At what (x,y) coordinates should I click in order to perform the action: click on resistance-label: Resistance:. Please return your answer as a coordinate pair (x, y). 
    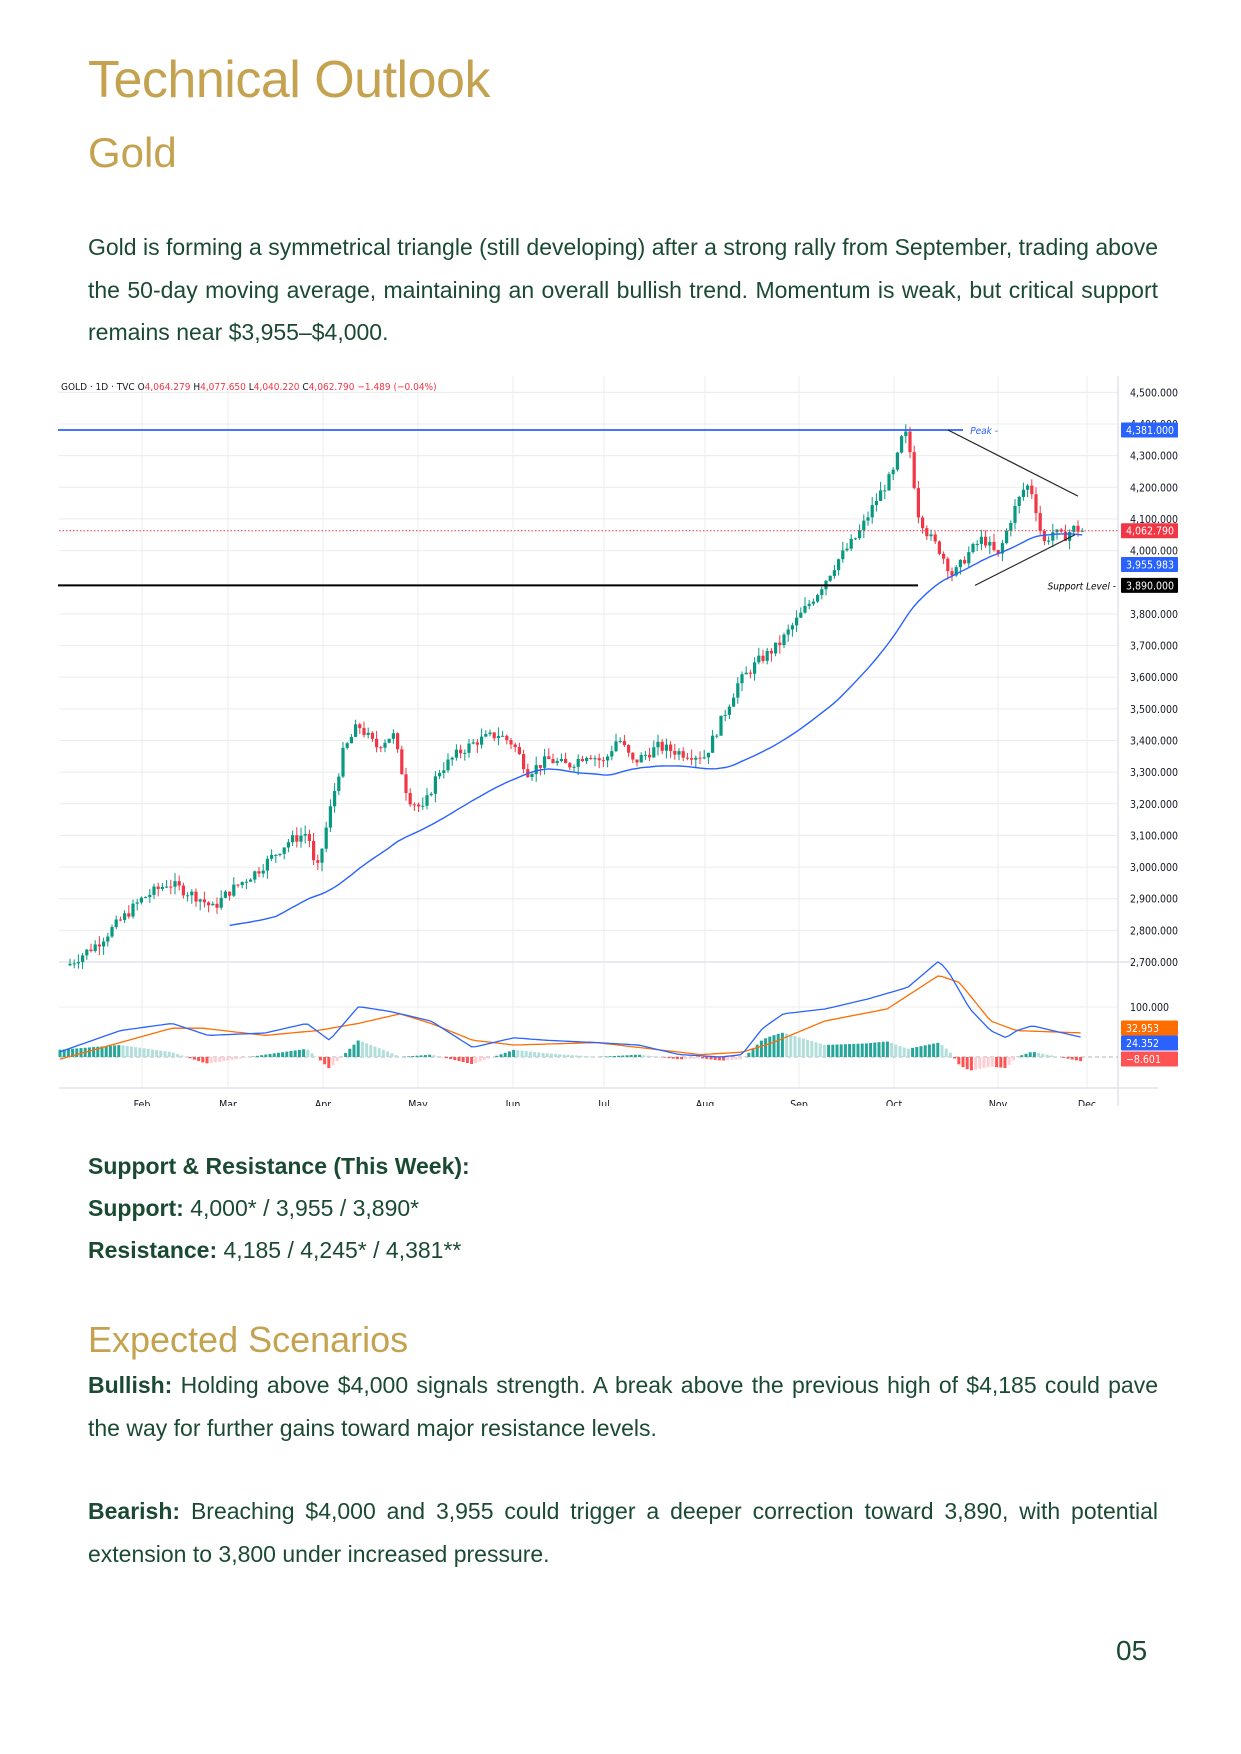
    Looking at the image, I should click on (153, 1250).